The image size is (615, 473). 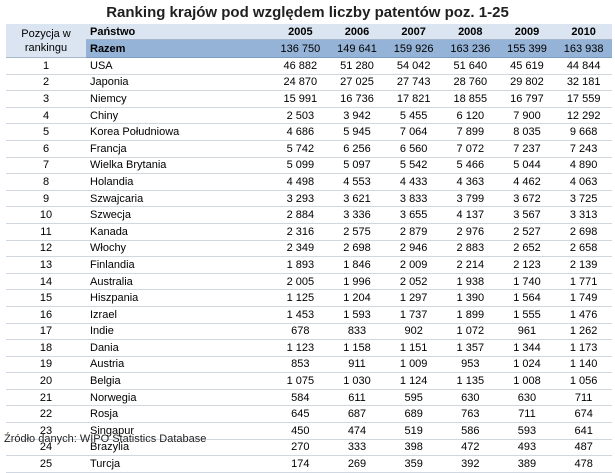 What do you see at coordinates (413, 48) in the screenshot?
I see `total-value: 159 926` at bounding box center [413, 48].